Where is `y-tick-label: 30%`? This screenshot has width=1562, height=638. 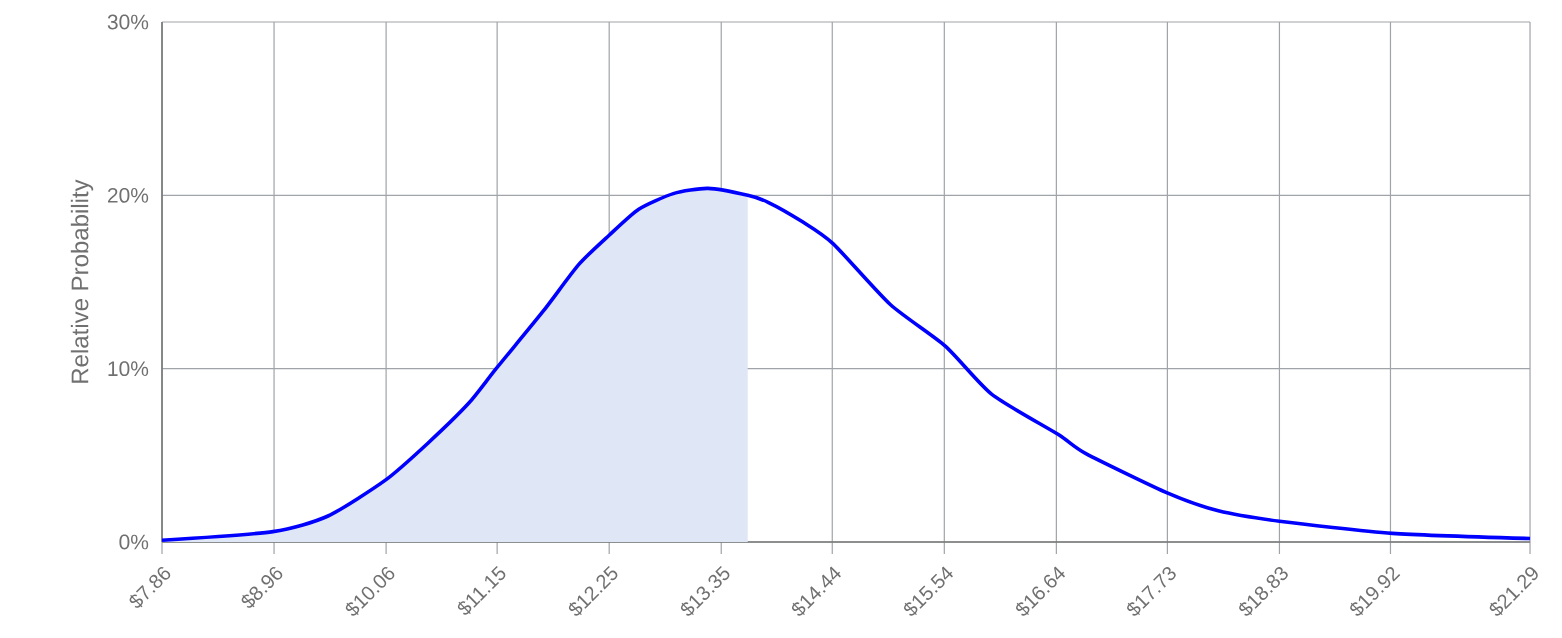
y-tick-label: 30% is located at coordinates (128, 22).